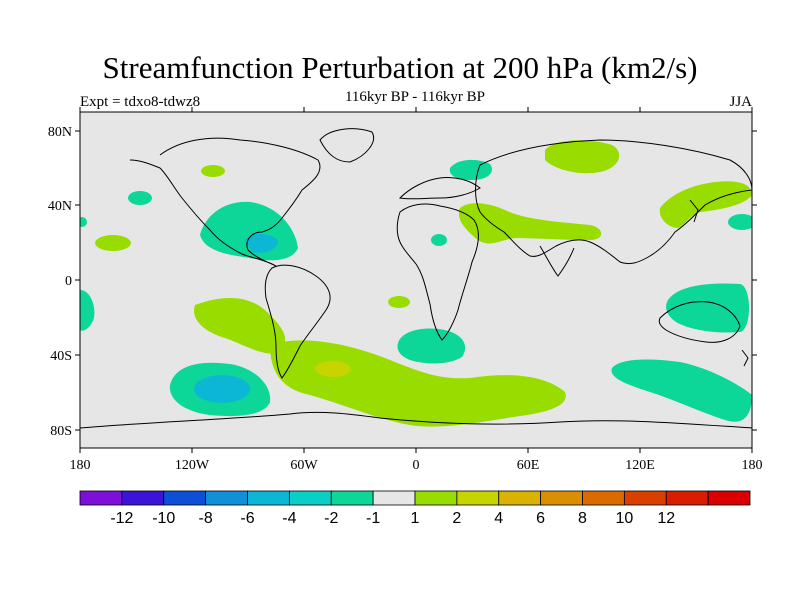  What do you see at coordinates (439, 240) in the screenshot?
I see `contour-negative-africa` at bounding box center [439, 240].